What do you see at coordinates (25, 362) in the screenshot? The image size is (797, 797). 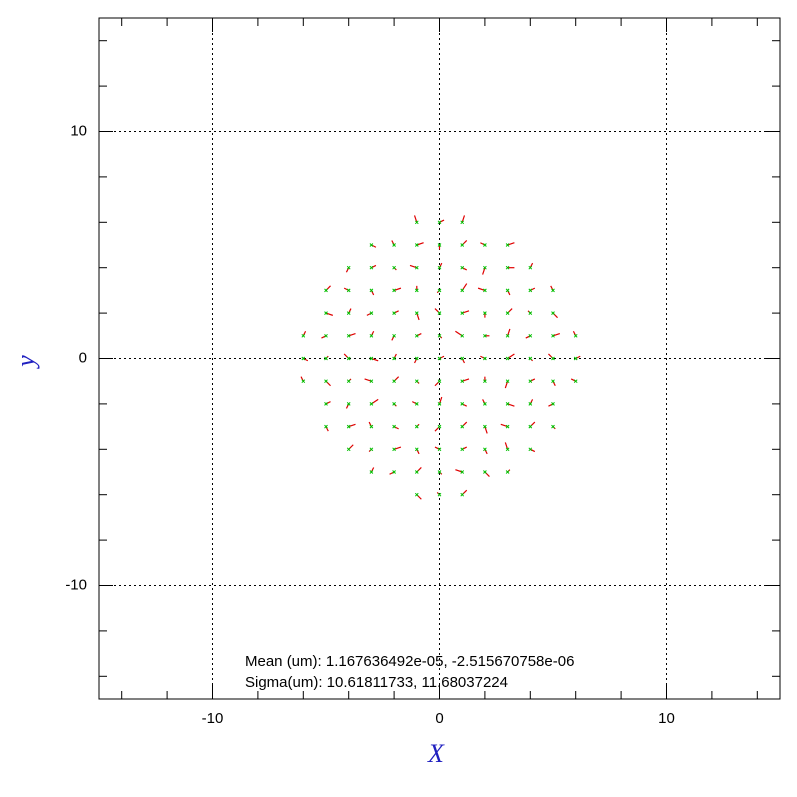 I see `y-axis-label: y` at bounding box center [25, 362].